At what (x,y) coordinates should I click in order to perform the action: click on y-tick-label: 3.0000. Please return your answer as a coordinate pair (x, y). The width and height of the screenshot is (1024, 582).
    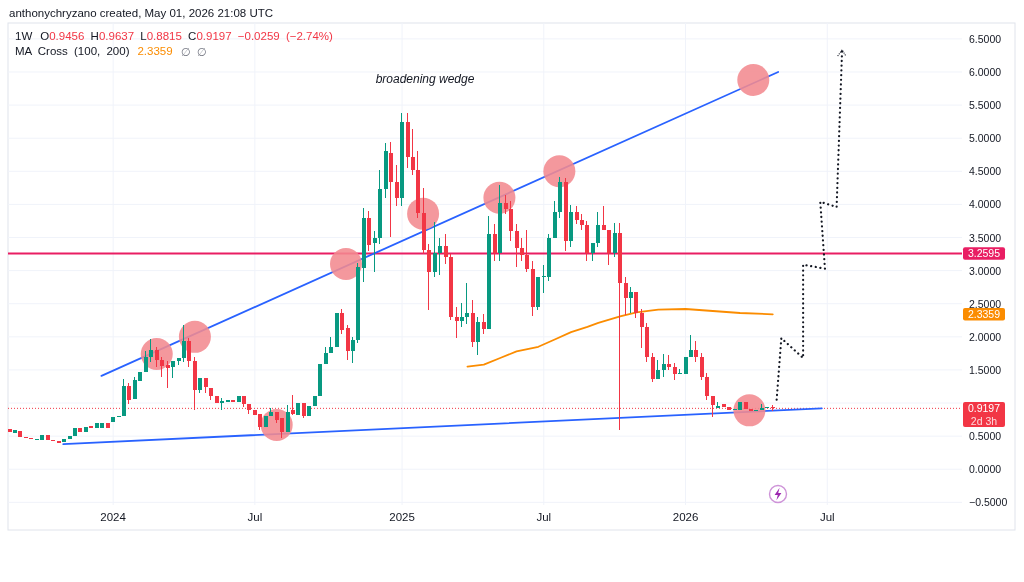
    Looking at the image, I should click on (985, 270).